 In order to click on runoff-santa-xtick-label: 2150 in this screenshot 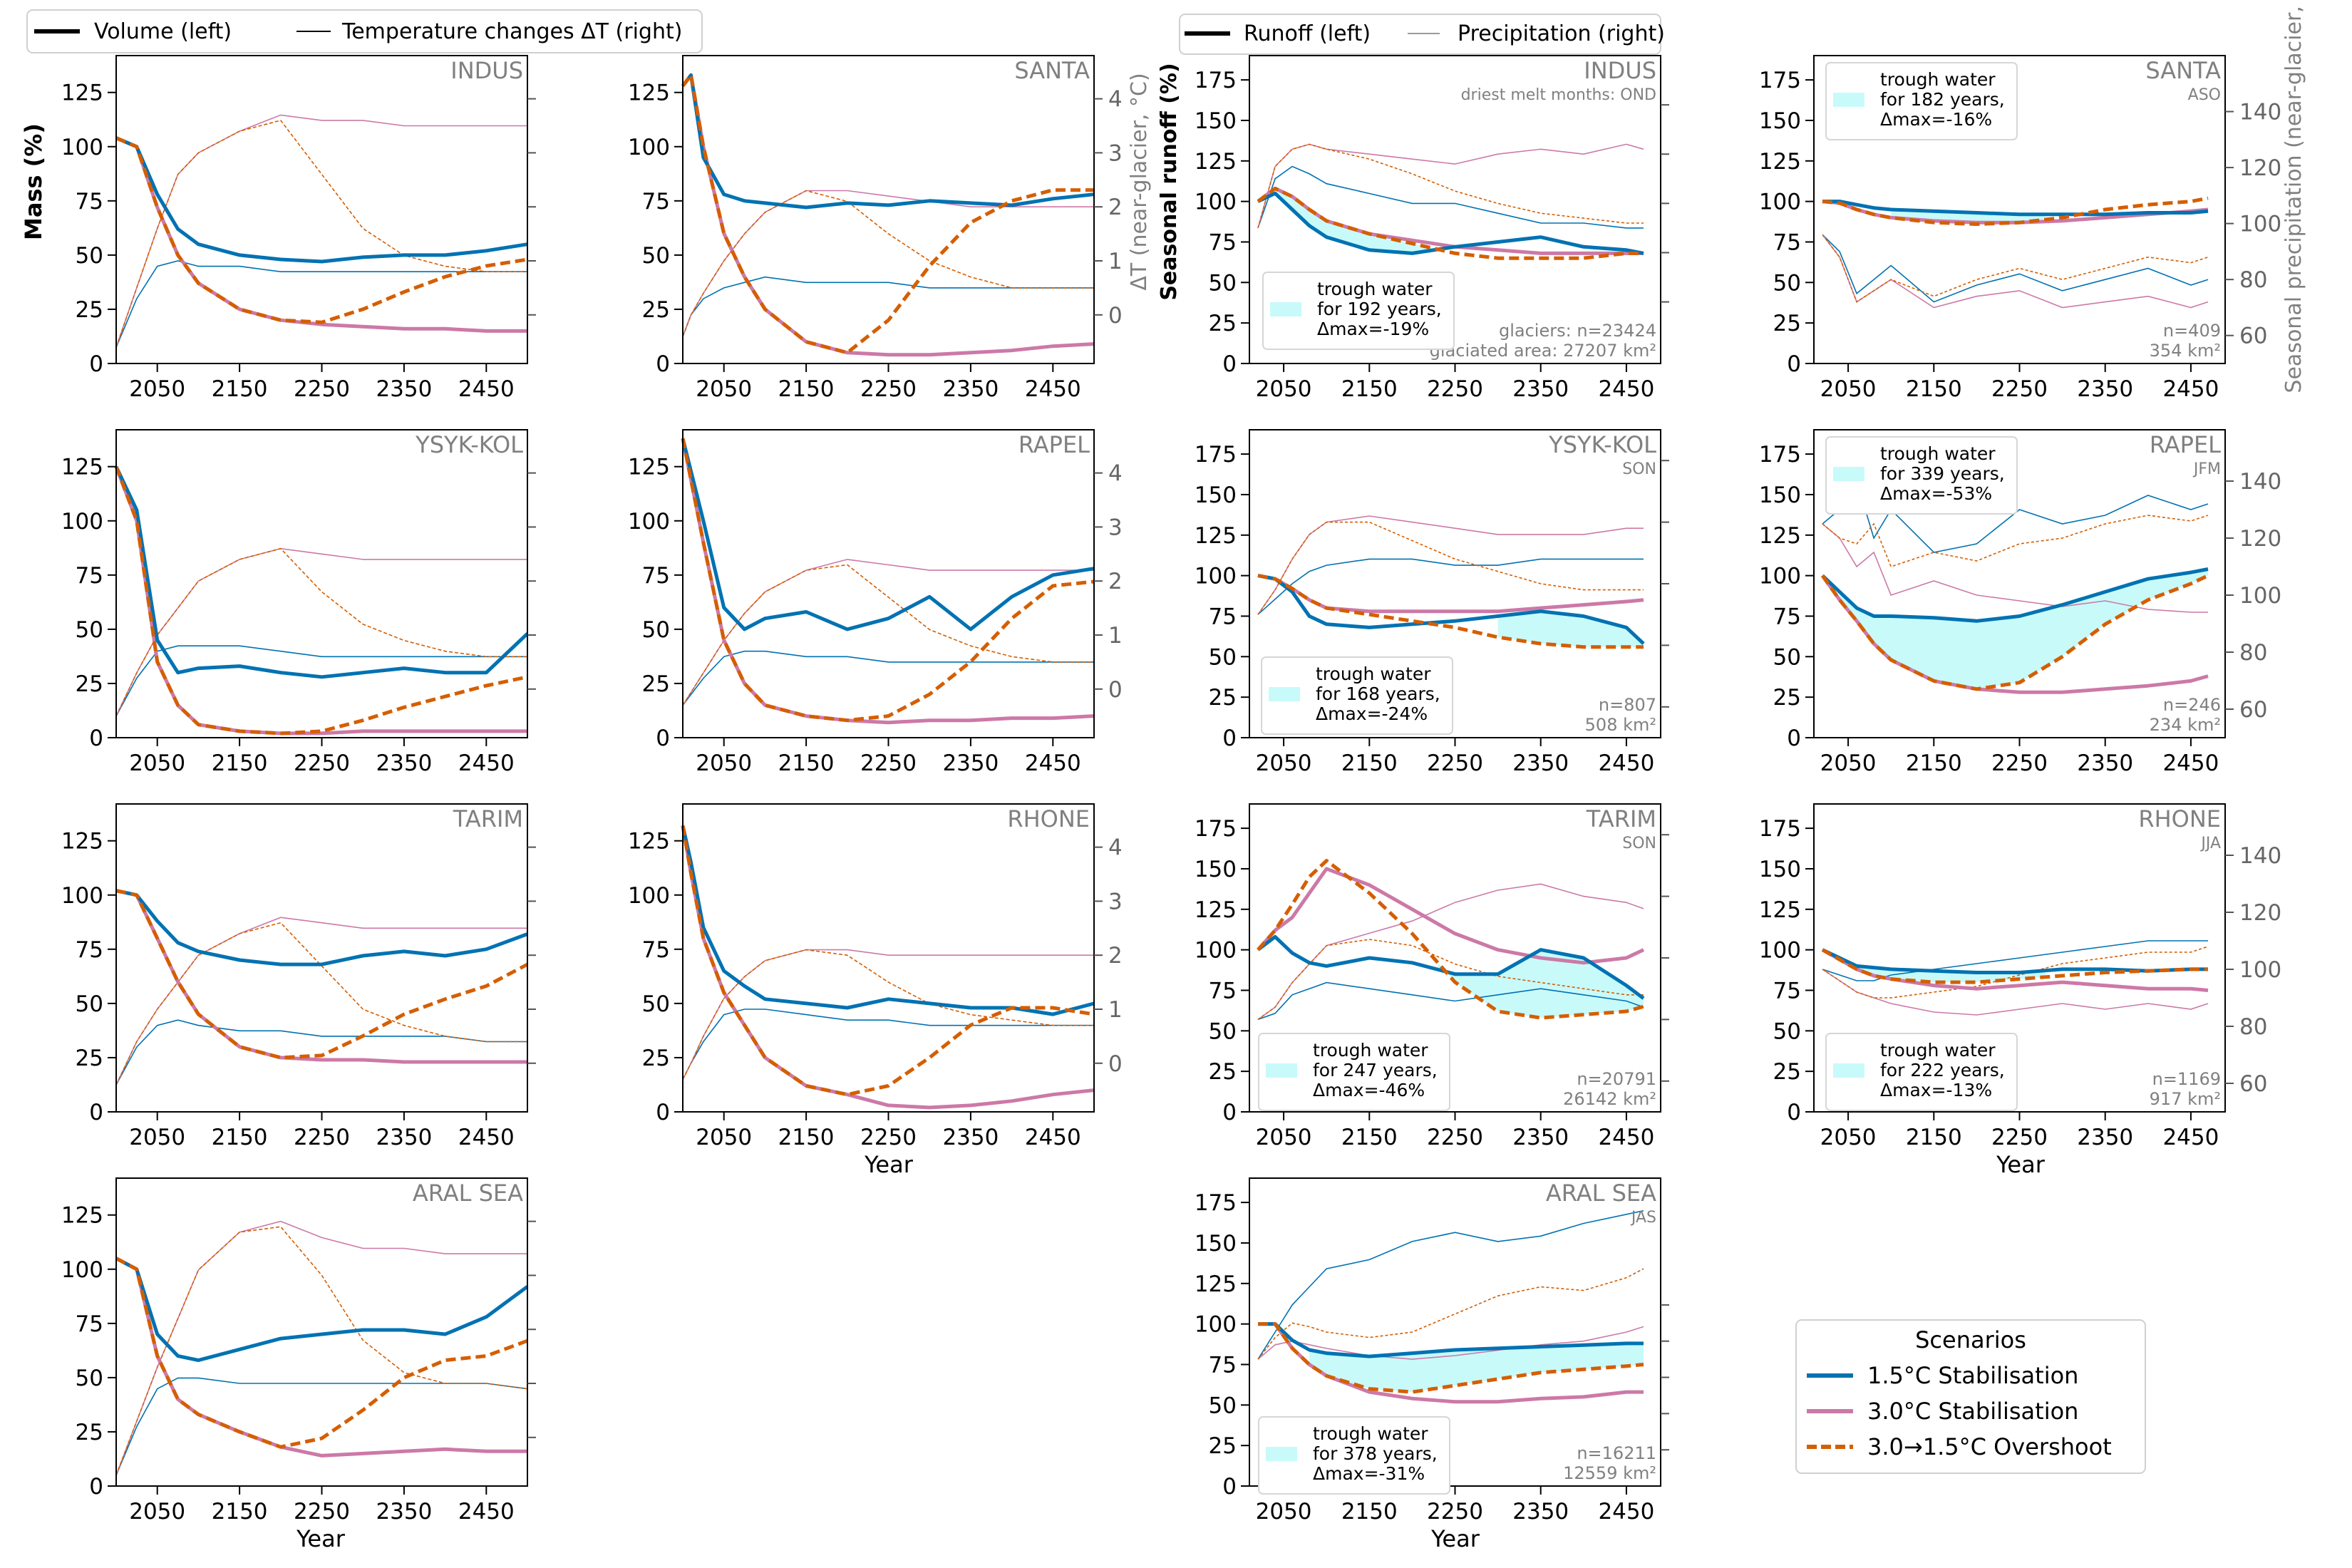, I will do `click(1934, 389)`.